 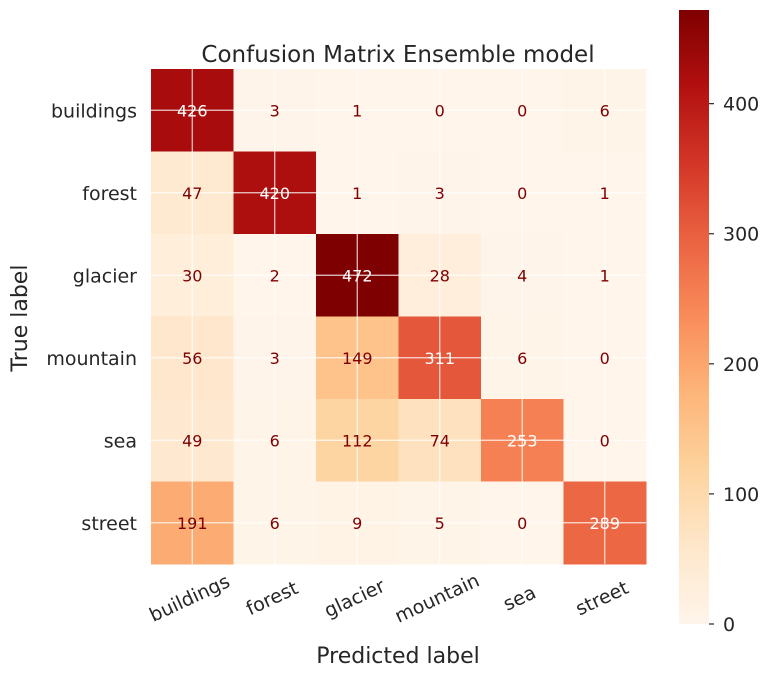 What do you see at coordinates (91, 359) in the screenshot?
I see `y-tick-label: mountain` at bounding box center [91, 359].